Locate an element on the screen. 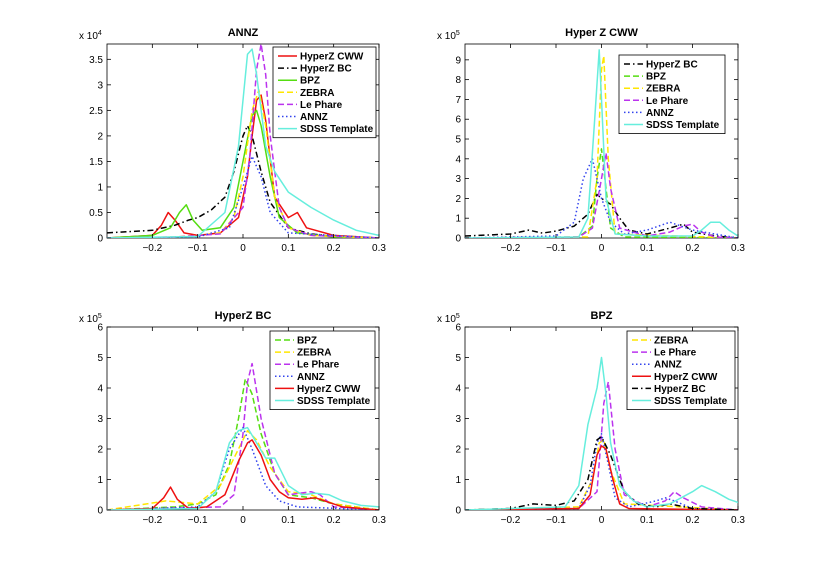  y-tick-label: 1.5 is located at coordinates (96, 162).